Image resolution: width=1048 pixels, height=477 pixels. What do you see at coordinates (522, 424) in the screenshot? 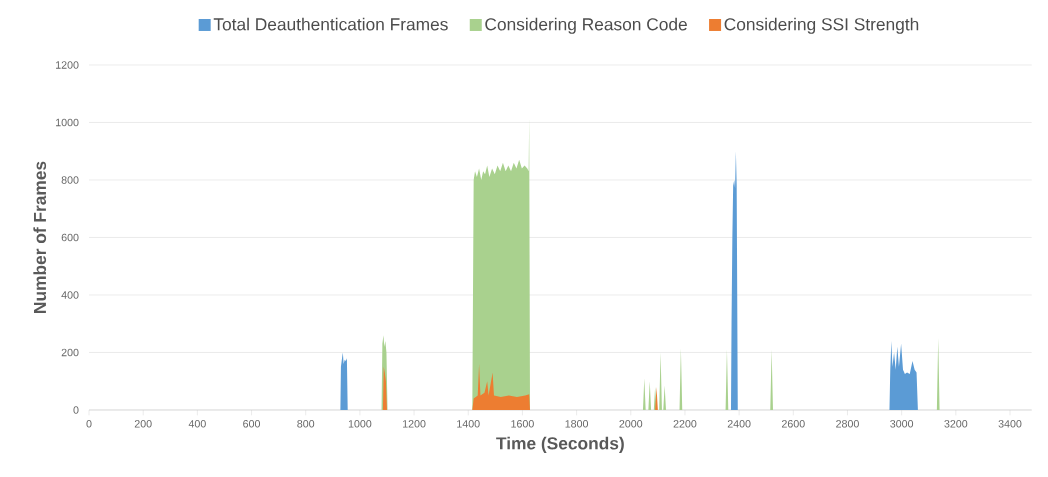
I see `x-tick-label: 1600` at bounding box center [522, 424].